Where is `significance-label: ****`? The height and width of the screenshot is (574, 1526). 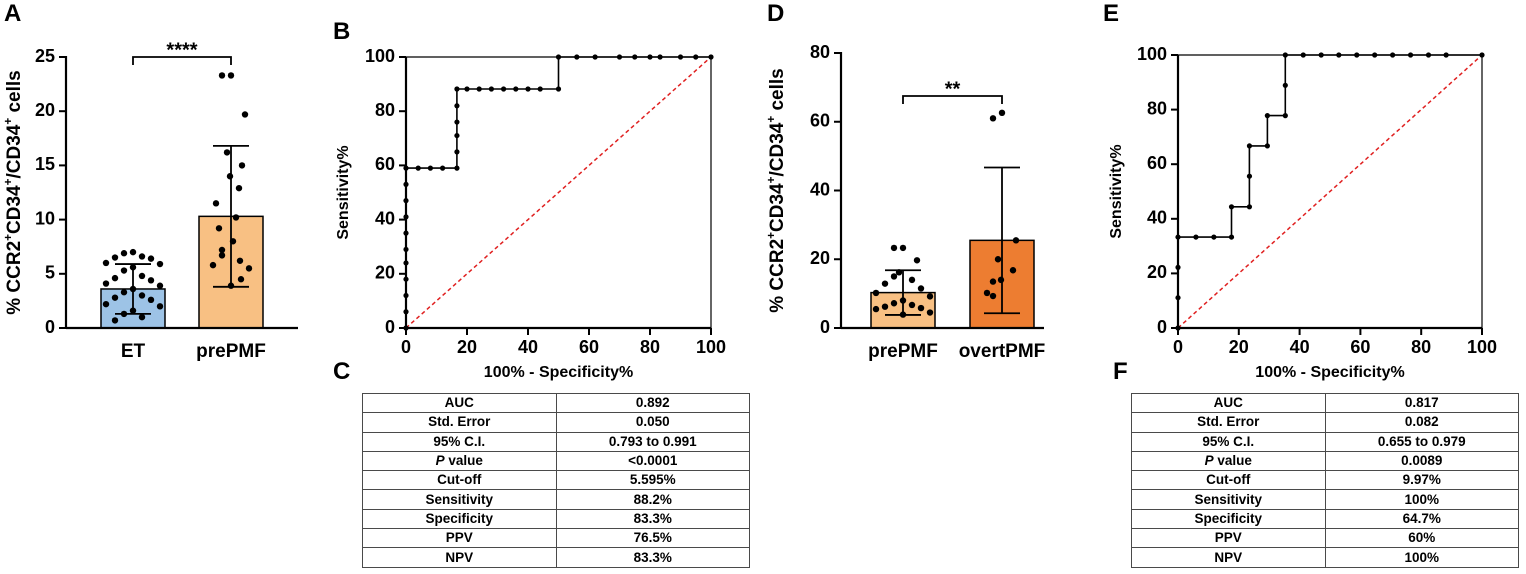 significance-label: **** is located at coordinates (181, 50).